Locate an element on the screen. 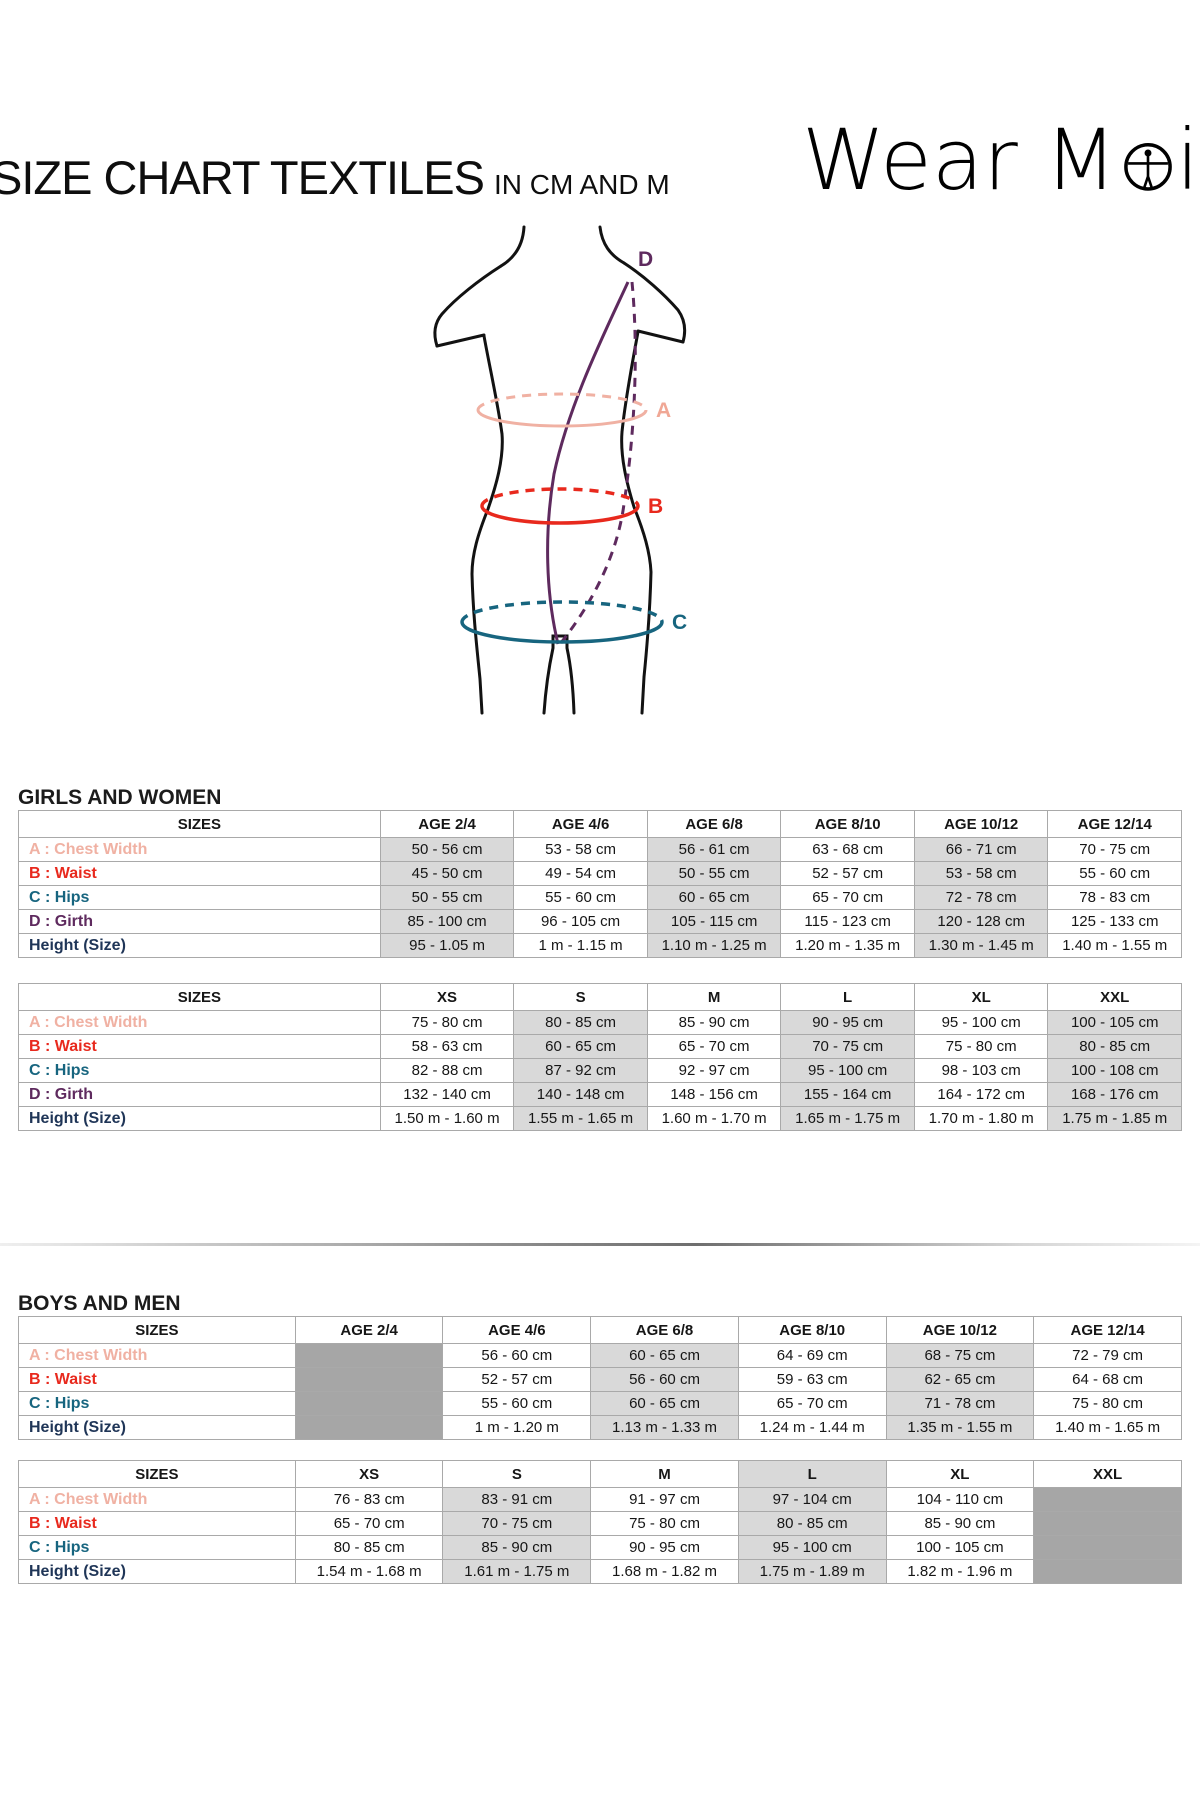 The width and height of the screenshot is (1200, 1800). table-cell: 1.40 m - 1.65 m is located at coordinates (1107, 1427).